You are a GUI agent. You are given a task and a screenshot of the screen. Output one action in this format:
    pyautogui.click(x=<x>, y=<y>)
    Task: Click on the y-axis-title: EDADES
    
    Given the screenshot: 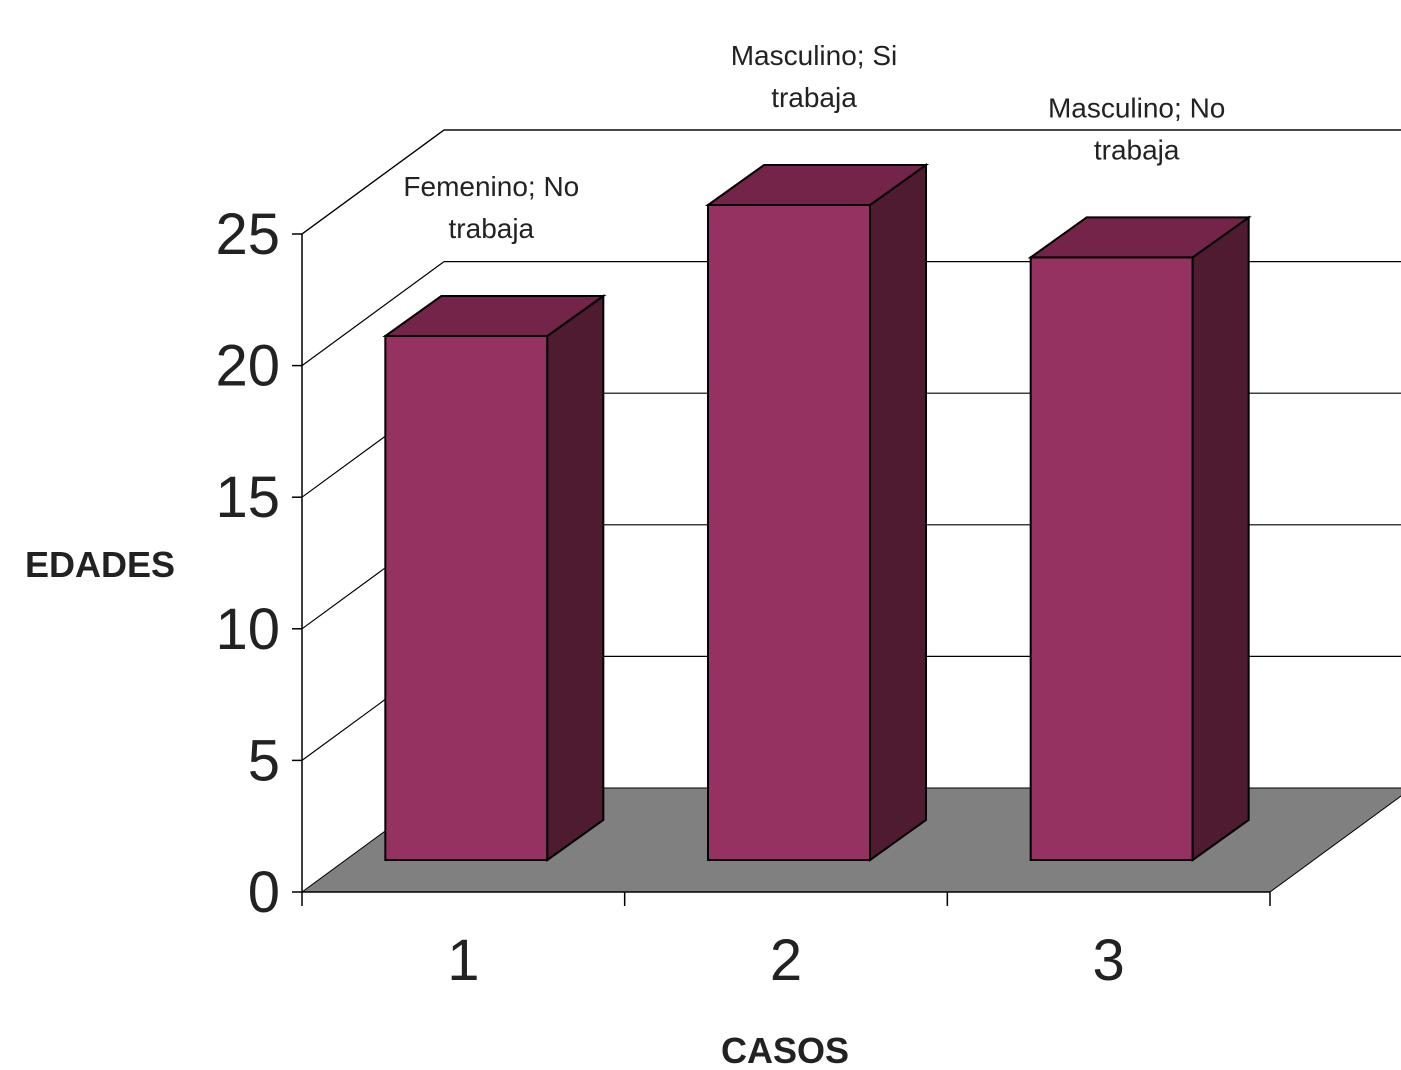 What is the action you would take?
    pyautogui.click(x=100, y=564)
    